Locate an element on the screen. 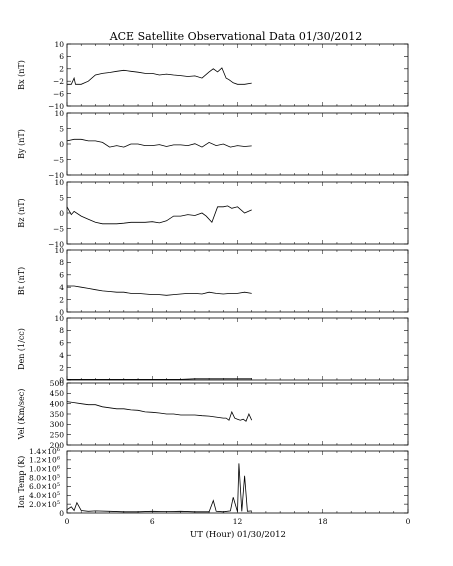  y-tick-label: 450 is located at coordinates (57, 393).